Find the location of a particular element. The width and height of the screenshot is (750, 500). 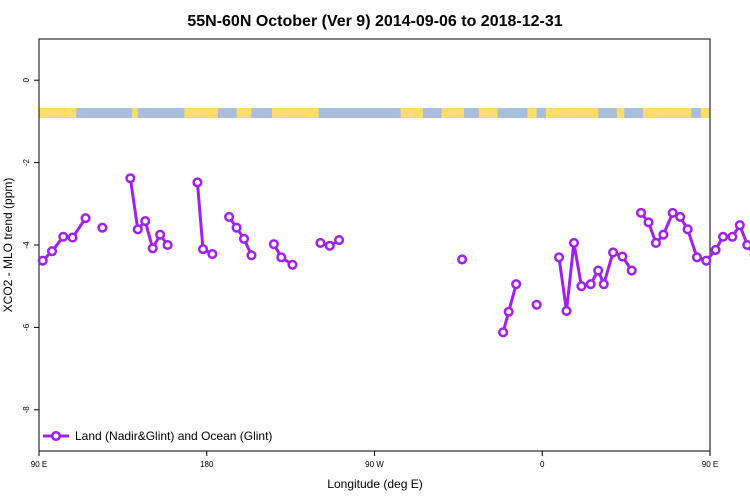

legend-entry-label: Land (Nadir&Glint) and Ocean (Glint) is located at coordinates (173, 436).